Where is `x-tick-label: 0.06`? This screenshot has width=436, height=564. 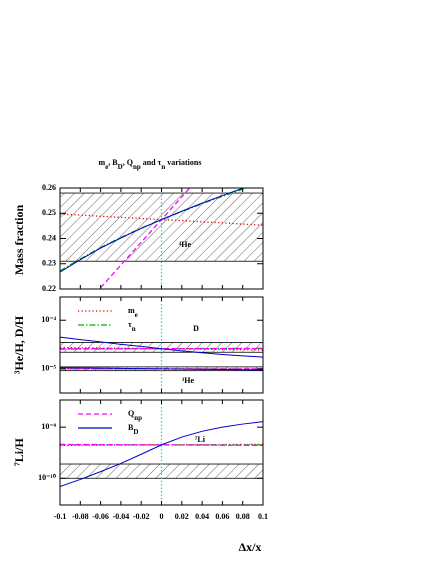 x-tick-label: 0.06 is located at coordinates (222, 516).